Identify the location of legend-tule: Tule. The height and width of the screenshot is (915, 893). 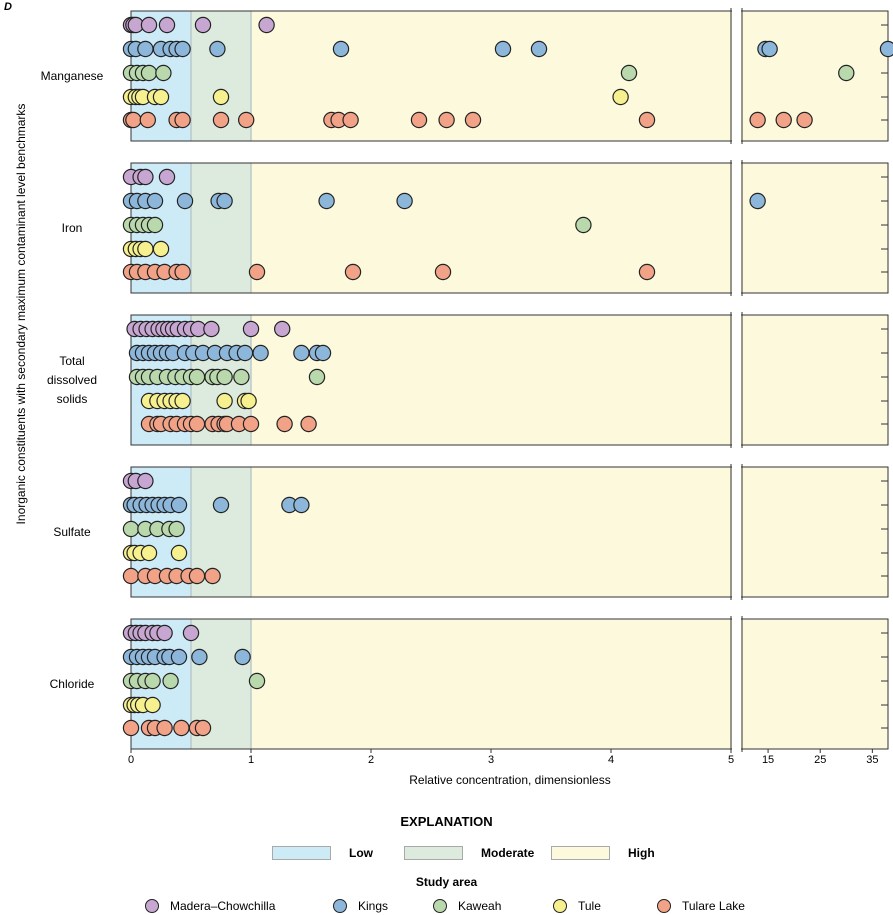
(577, 906).